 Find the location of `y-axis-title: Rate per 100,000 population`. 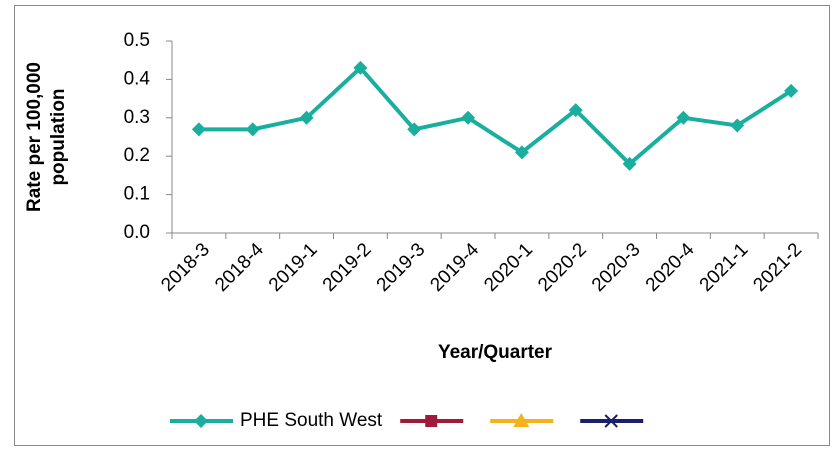

y-axis-title: Rate per 100,000 population is located at coordinates (46, 137).